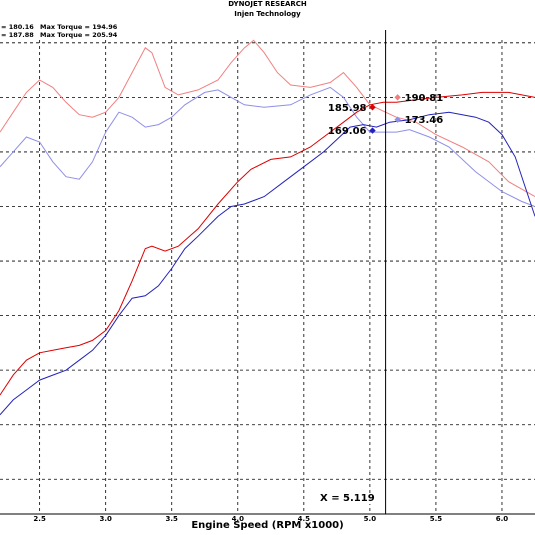 The image size is (535, 535). What do you see at coordinates (397, 119) in the screenshot?
I see `marker-dot-tq-blue` at bounding box center [397, 119].